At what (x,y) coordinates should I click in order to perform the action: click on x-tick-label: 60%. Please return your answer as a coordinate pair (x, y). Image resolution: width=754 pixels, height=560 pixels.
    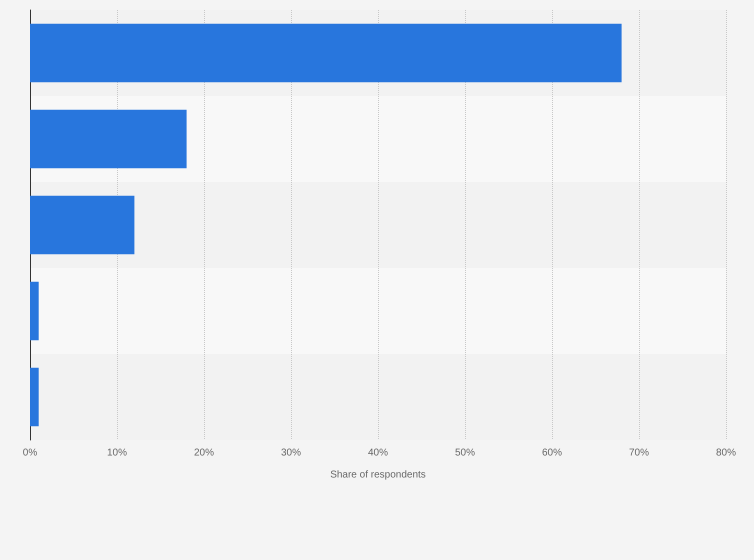
    Looking at the image, I should click on (552, 453).